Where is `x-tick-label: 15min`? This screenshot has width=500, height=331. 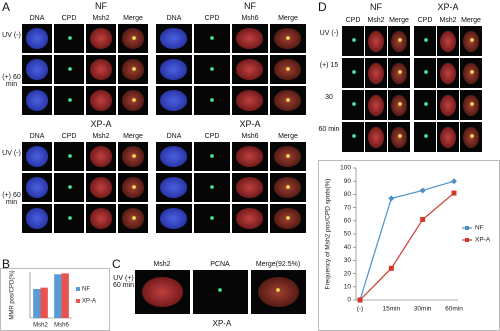
x-tick-label: 15min is located at coordinates (391, 309).